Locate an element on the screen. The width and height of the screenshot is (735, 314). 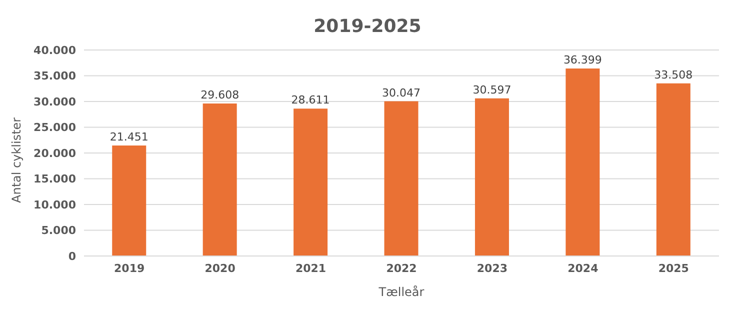
y-tick-label: 0 is located at coordinates (72, 256).